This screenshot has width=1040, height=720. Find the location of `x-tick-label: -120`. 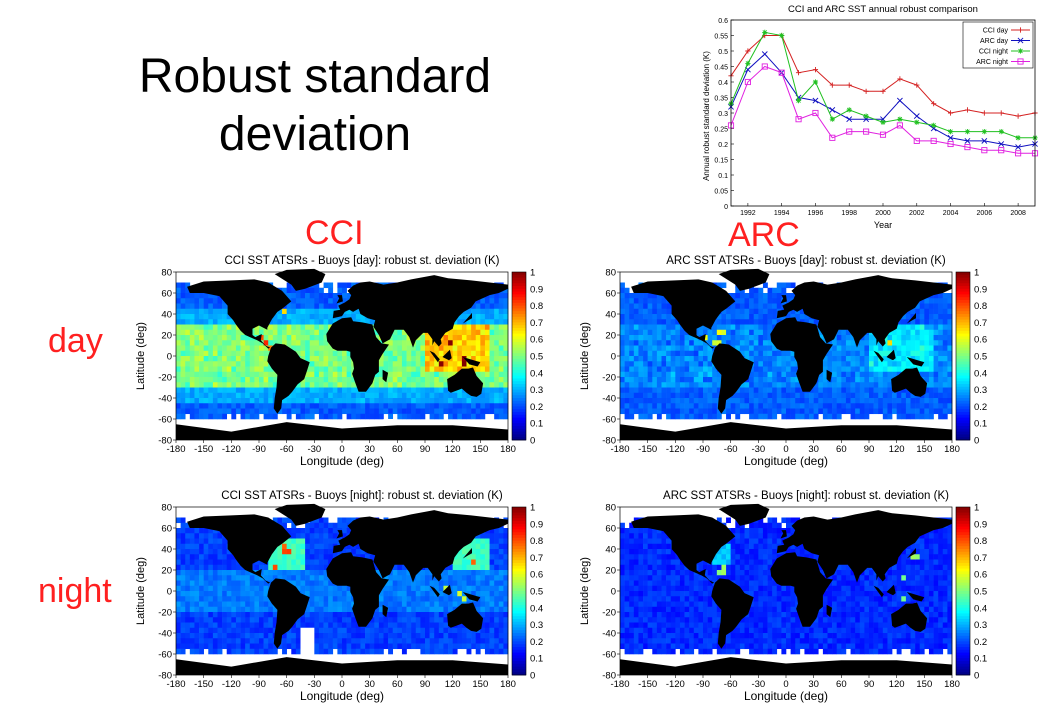

x-tick-label: -120 is located at coordinates (675, 449).